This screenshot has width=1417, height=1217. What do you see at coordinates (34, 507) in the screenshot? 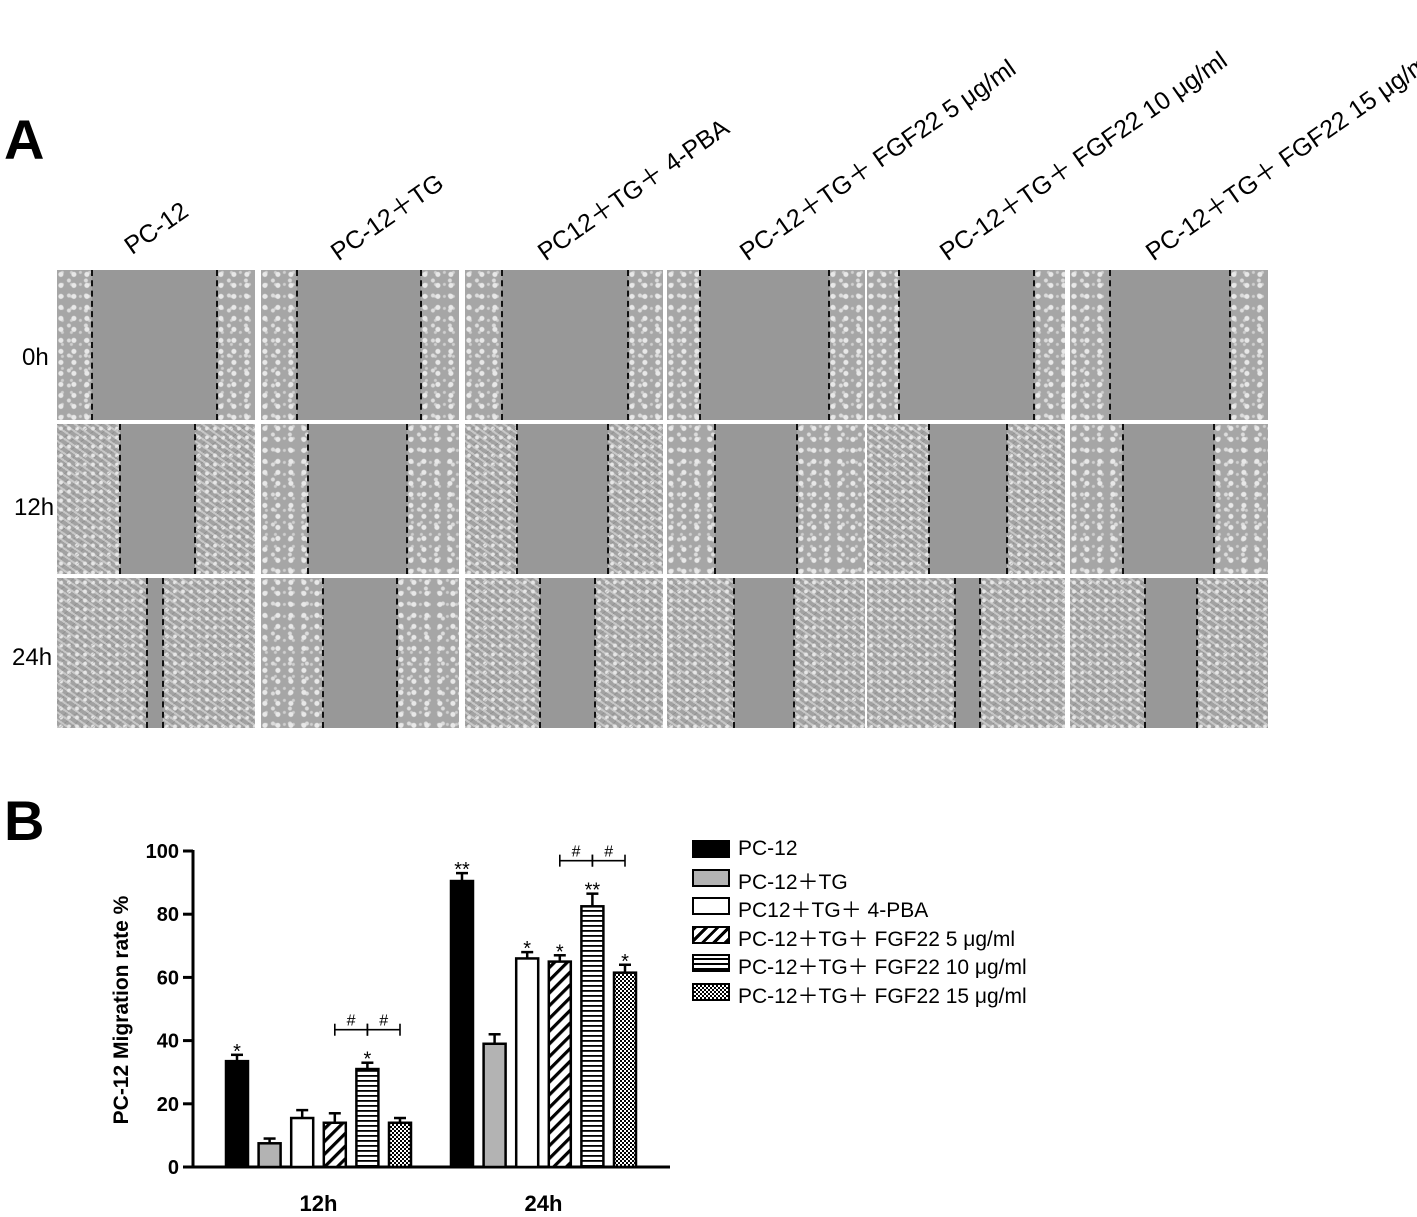
I see `row-label-12h: 12h` at bounding box center [34, 507].